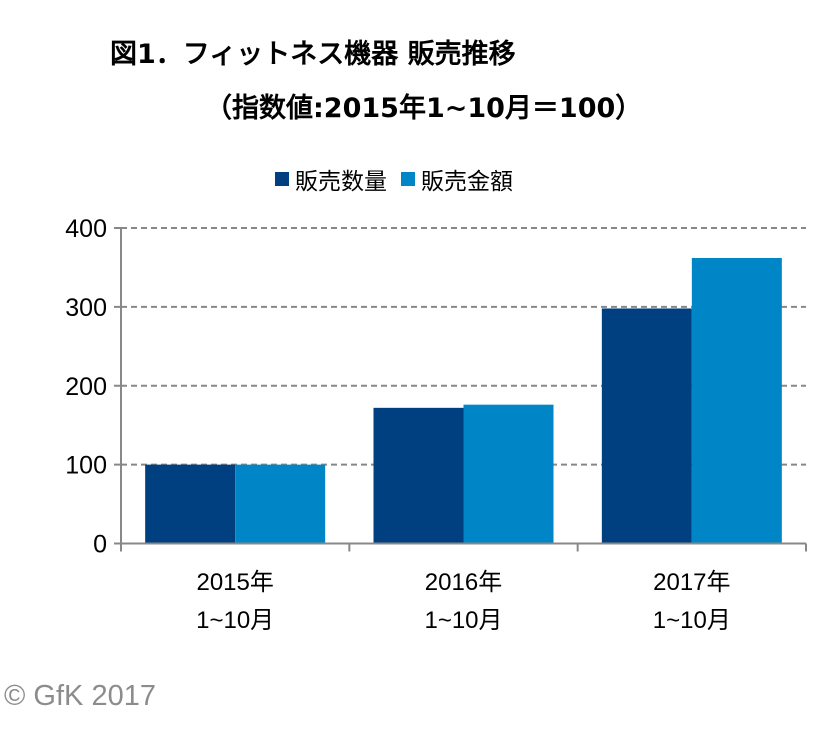  Describe the element at coordinates (463, 582) in the screenshot. I see `x-tick-label: 2016年` at that location.